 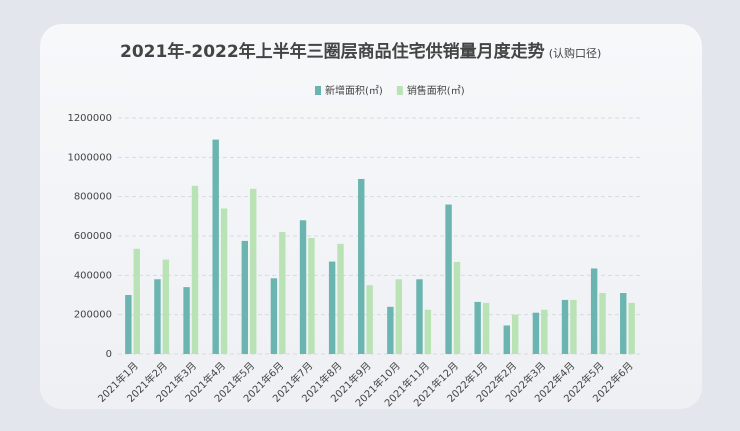 What do you see at coordinates (332, 51) in the screenshot?
I see `chart-title: 2021年-2022年上半年三圈层商品住宅供销量月度走势` at bounding box center [332, 51].